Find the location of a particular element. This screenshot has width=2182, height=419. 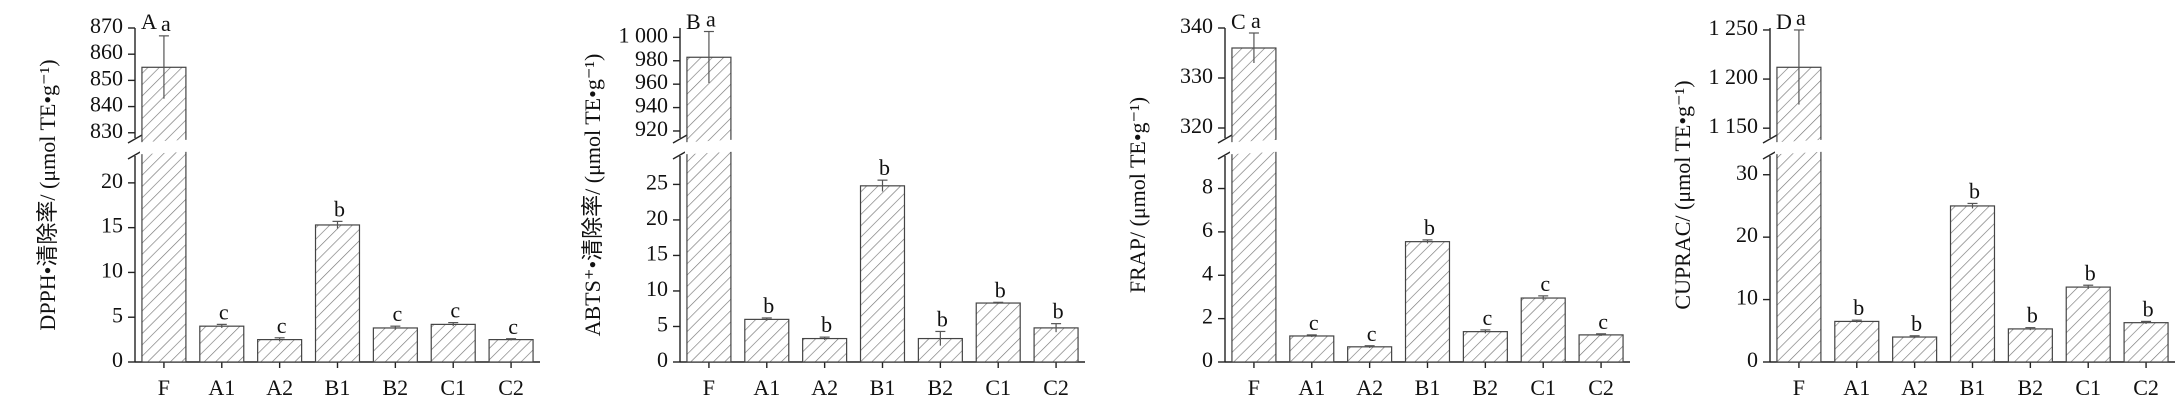

y-tick-label: 1 200 is located at coordinates (1734, 76).